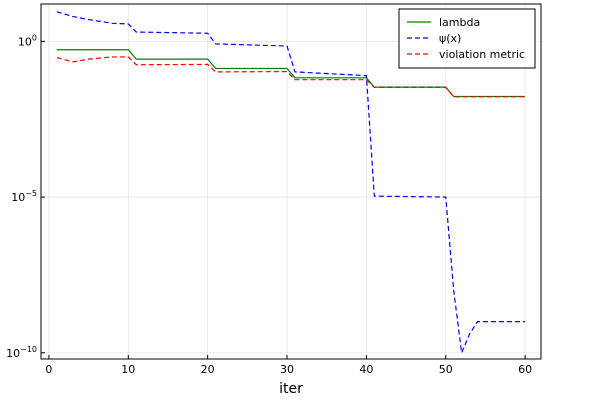  Describe the element at coordinates (48, 369) in the screenshot. I see `x-tick-label: 0` at that location.